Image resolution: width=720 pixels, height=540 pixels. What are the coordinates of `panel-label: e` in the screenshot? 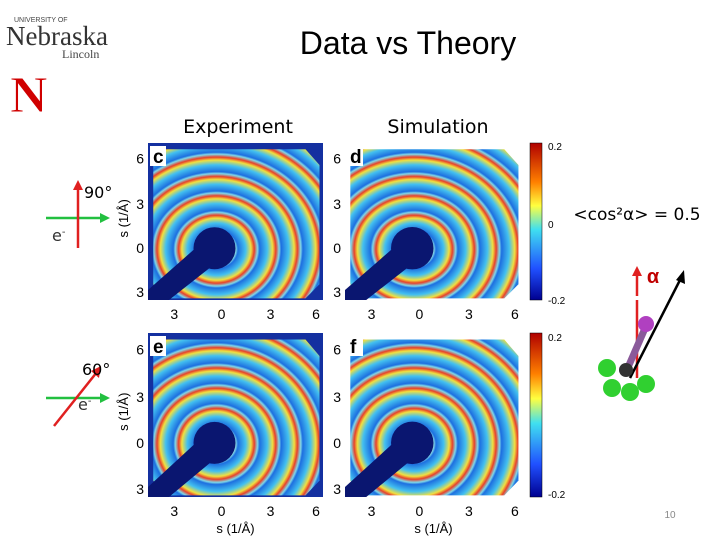 It's located at (158, 347).